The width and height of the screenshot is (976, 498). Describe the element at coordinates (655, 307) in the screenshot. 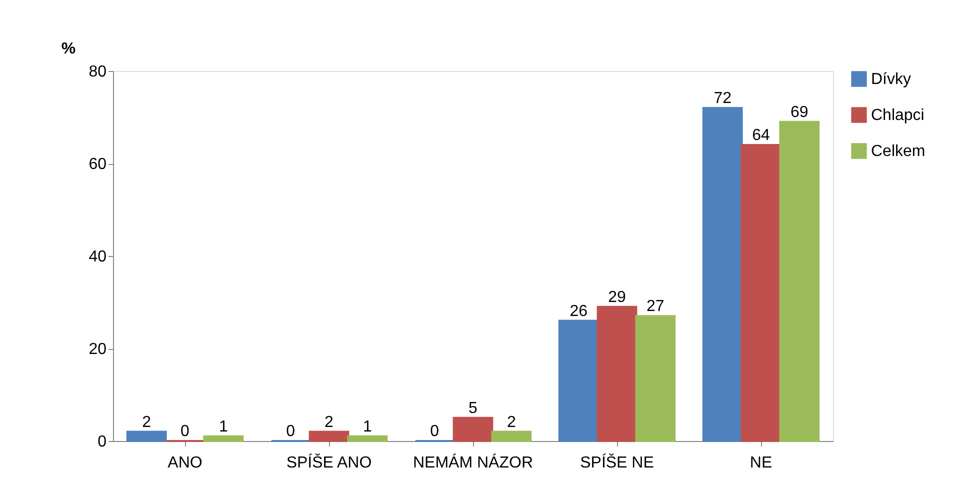

I see `data-label: 27` at that location.